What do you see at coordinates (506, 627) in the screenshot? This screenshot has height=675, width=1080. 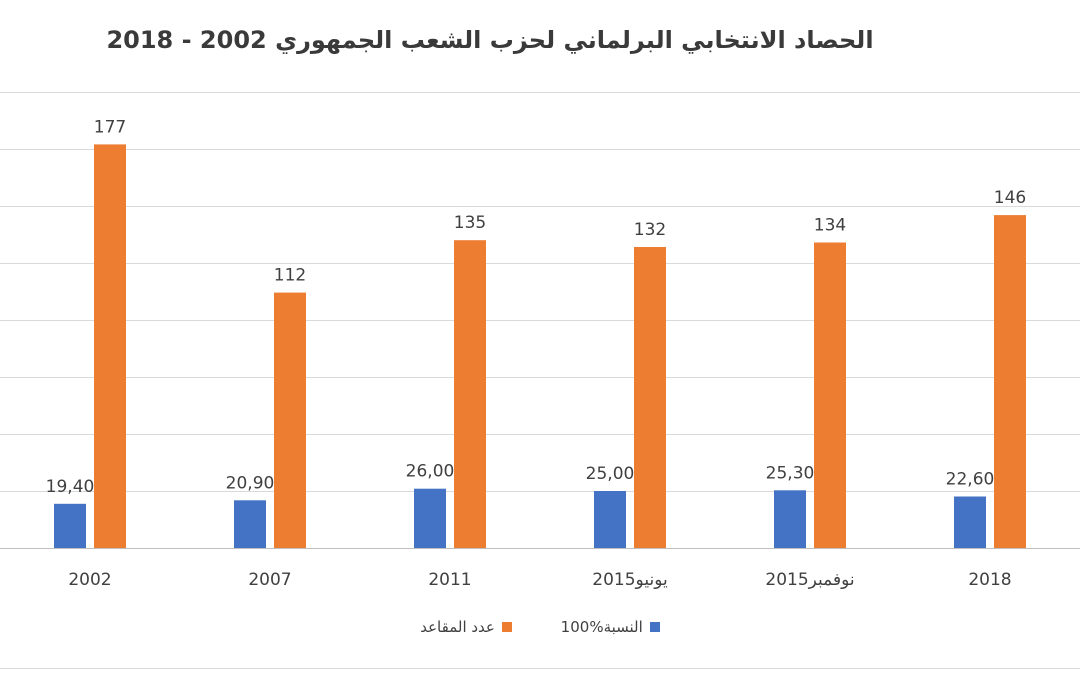 I see `legend-swatch-seats` at bounding box center [506, 627].